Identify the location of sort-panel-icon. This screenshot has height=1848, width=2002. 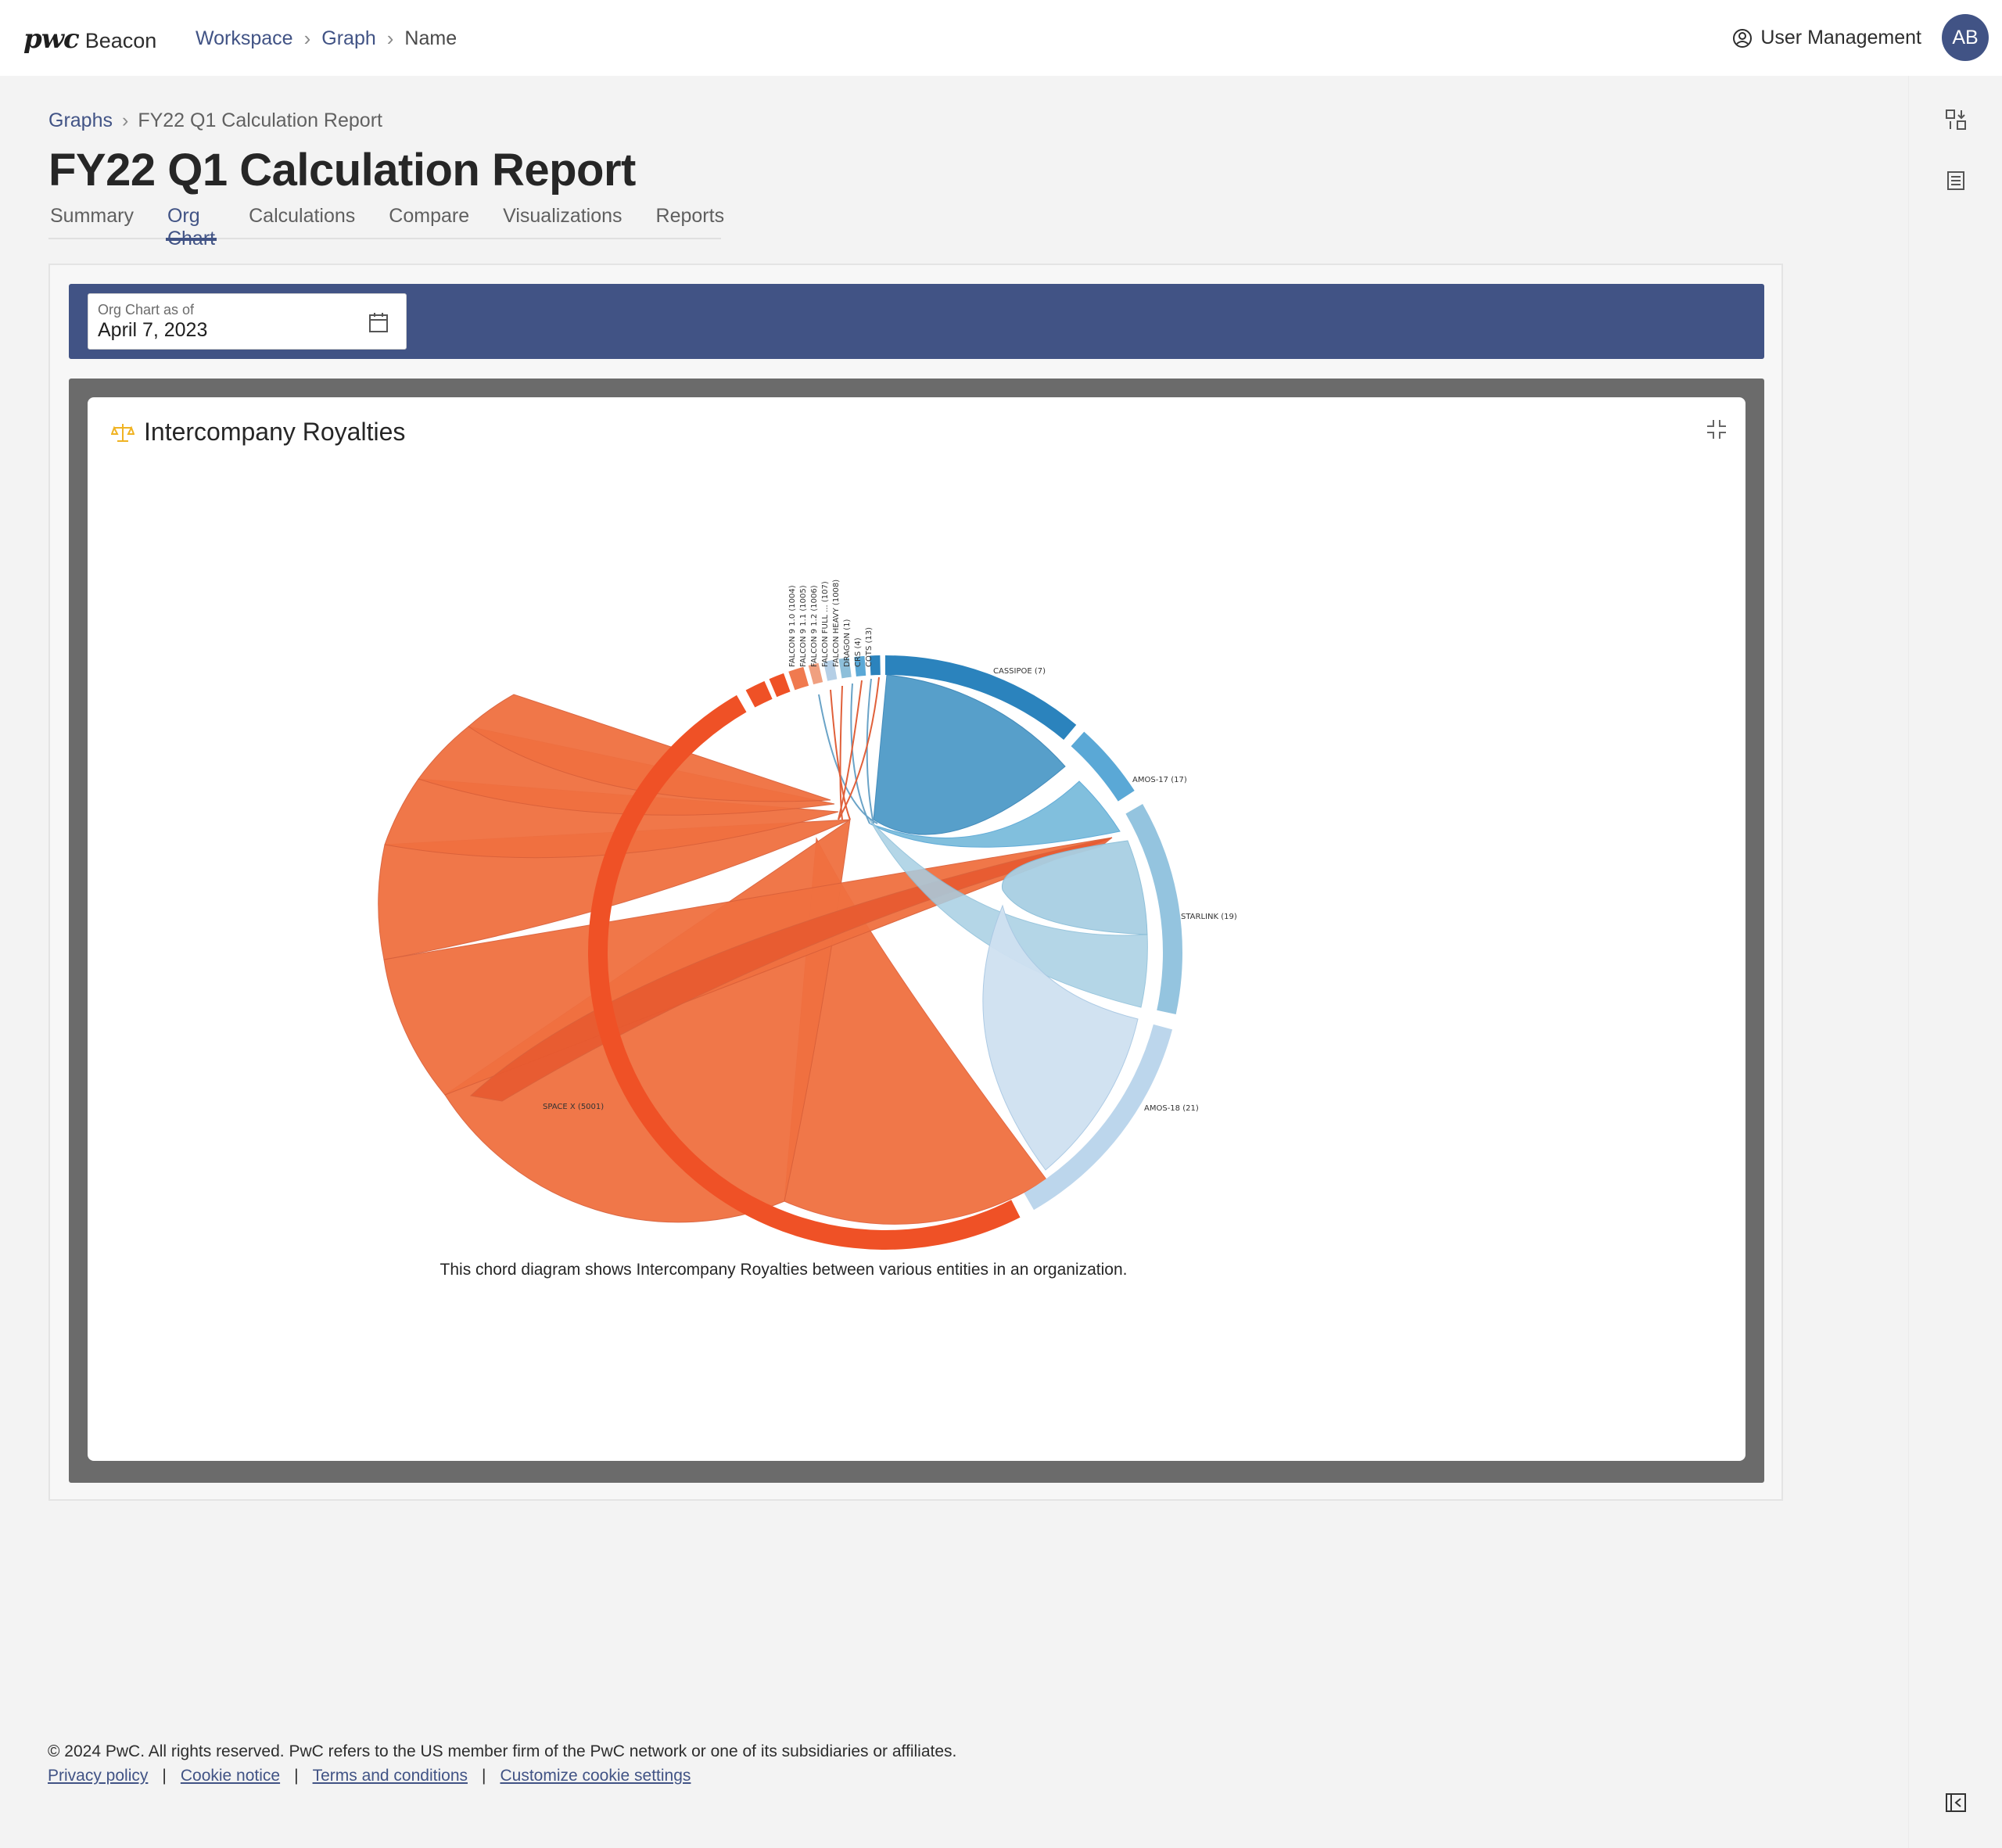
(1955, 119).